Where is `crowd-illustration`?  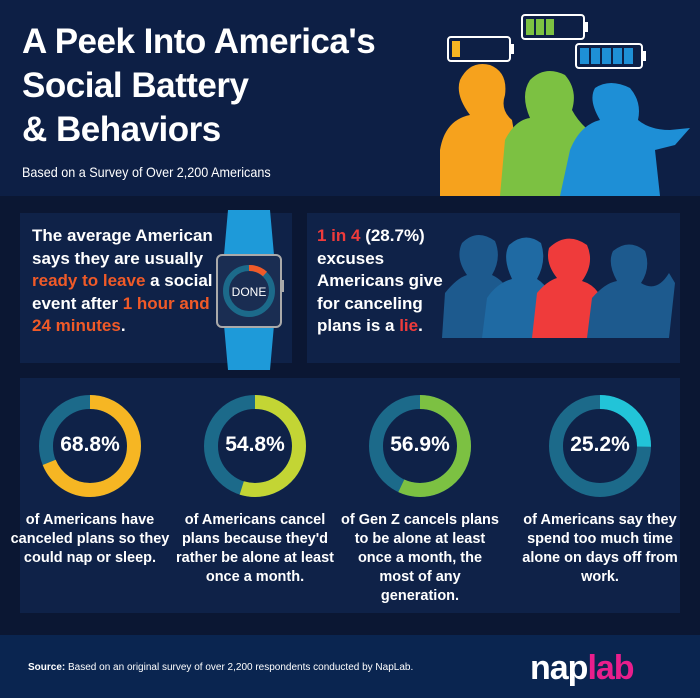
crowd-illustration is located at coordinates (558, 286).